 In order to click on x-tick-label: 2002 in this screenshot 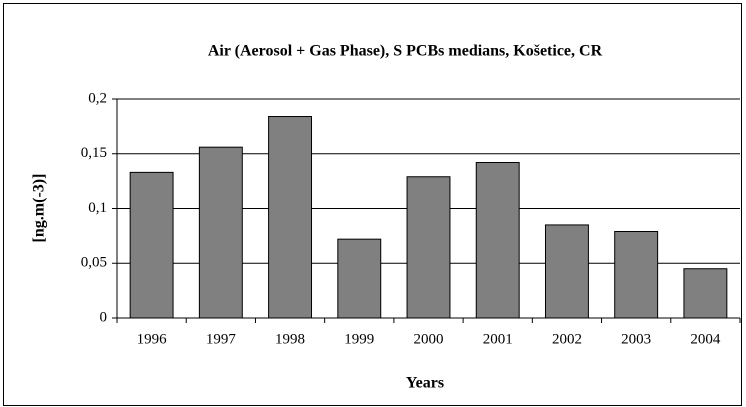, I will do `click(567, 339)`.